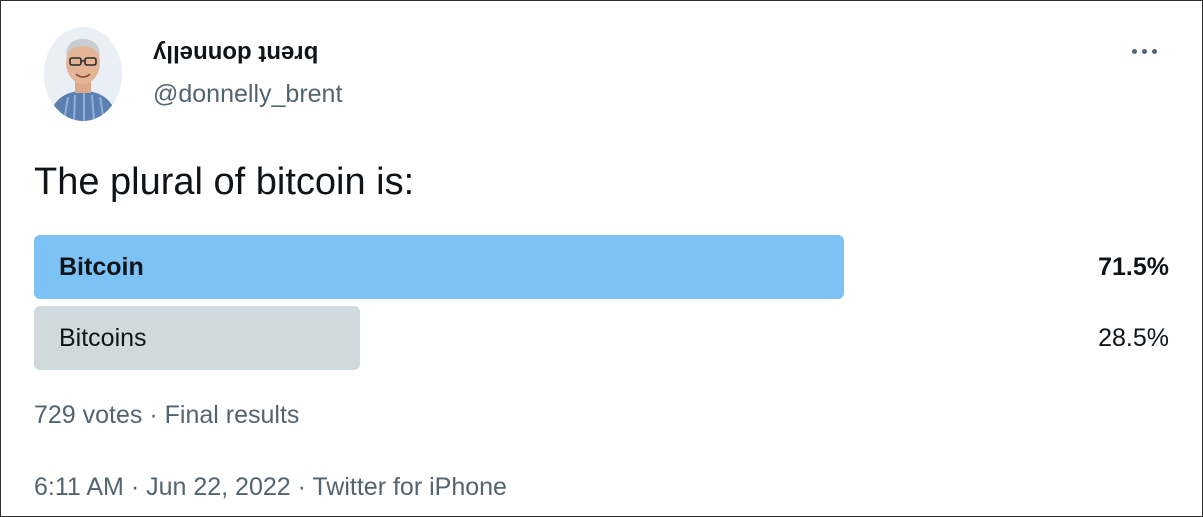 Image resolution: width=1203 pixels, height=517 pixels. Describe the element at coordinates (103, 338) in the screenshot. I see `poll-option-label: Bitcoins` at that location.